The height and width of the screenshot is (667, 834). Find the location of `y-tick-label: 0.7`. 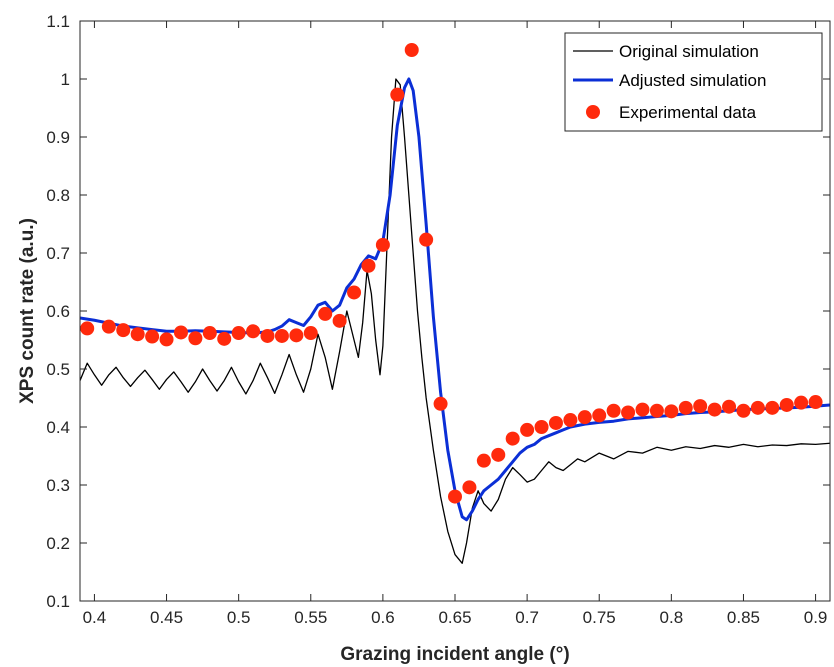

y-tick-label: 0.7 is located at coordinates (58, 253).